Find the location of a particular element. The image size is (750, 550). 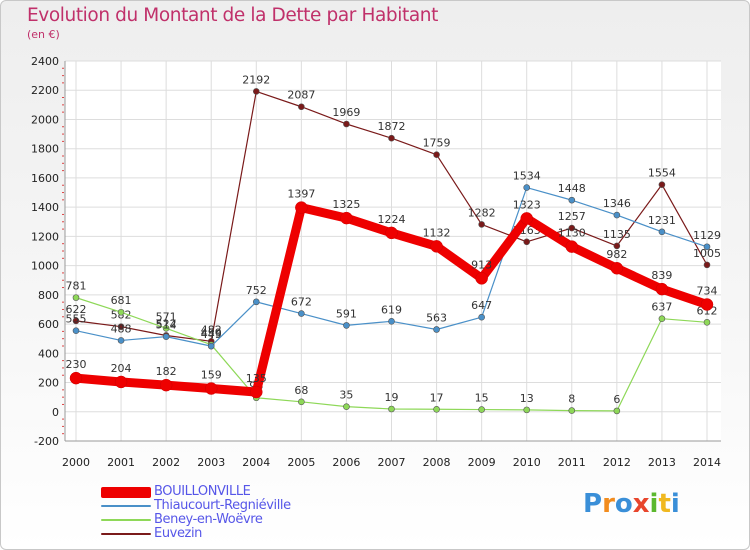

proxiti-logo: Proxiti is located at coordinates (631, 504).